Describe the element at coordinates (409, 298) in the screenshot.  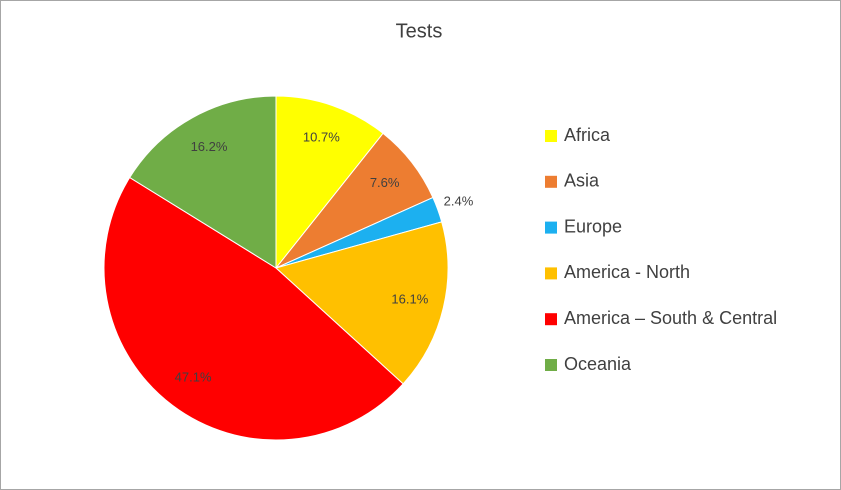
I see `data-label: 16.1%` at that location.